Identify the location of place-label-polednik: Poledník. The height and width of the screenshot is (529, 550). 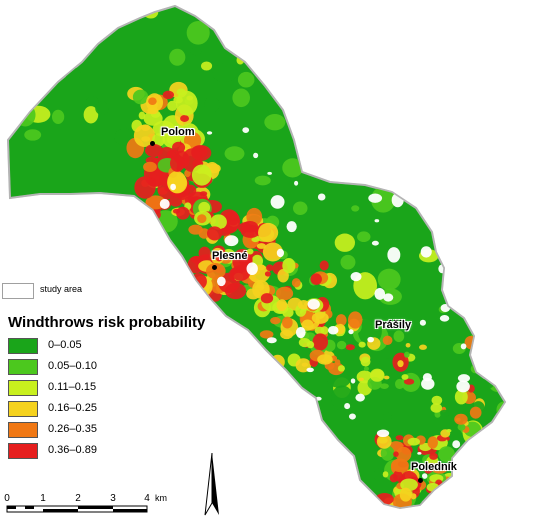
(434, 467).